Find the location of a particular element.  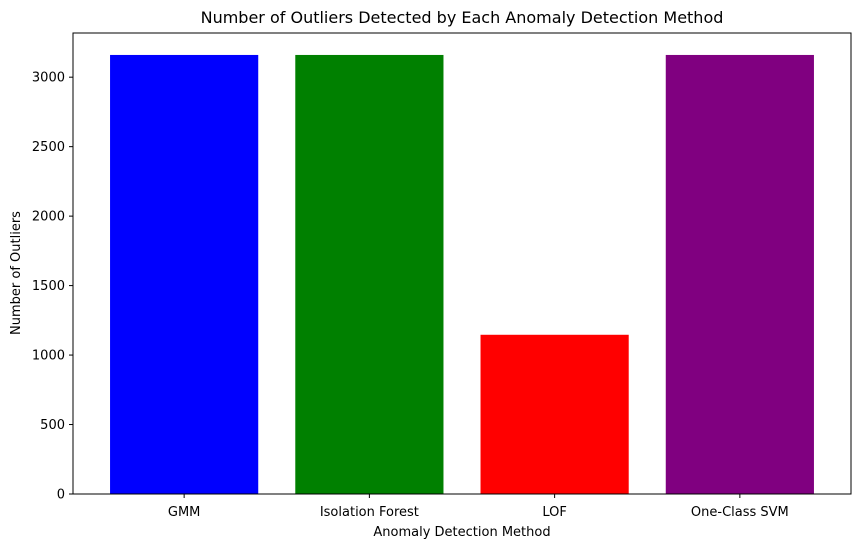

x-axis-label: Anomaly Detection Method is located at coordinates (461, 532).